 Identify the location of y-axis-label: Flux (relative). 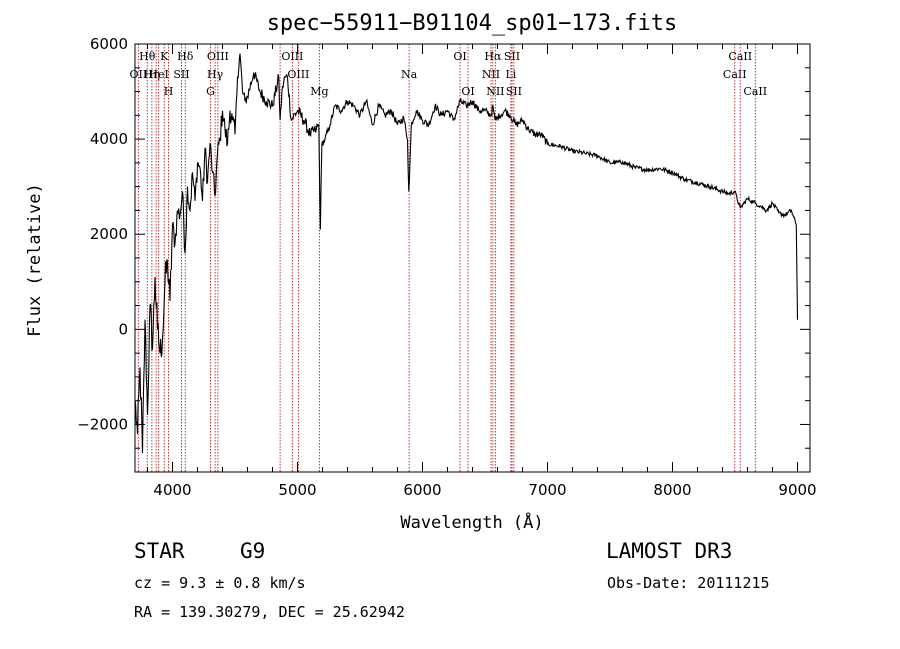
(35, 260).